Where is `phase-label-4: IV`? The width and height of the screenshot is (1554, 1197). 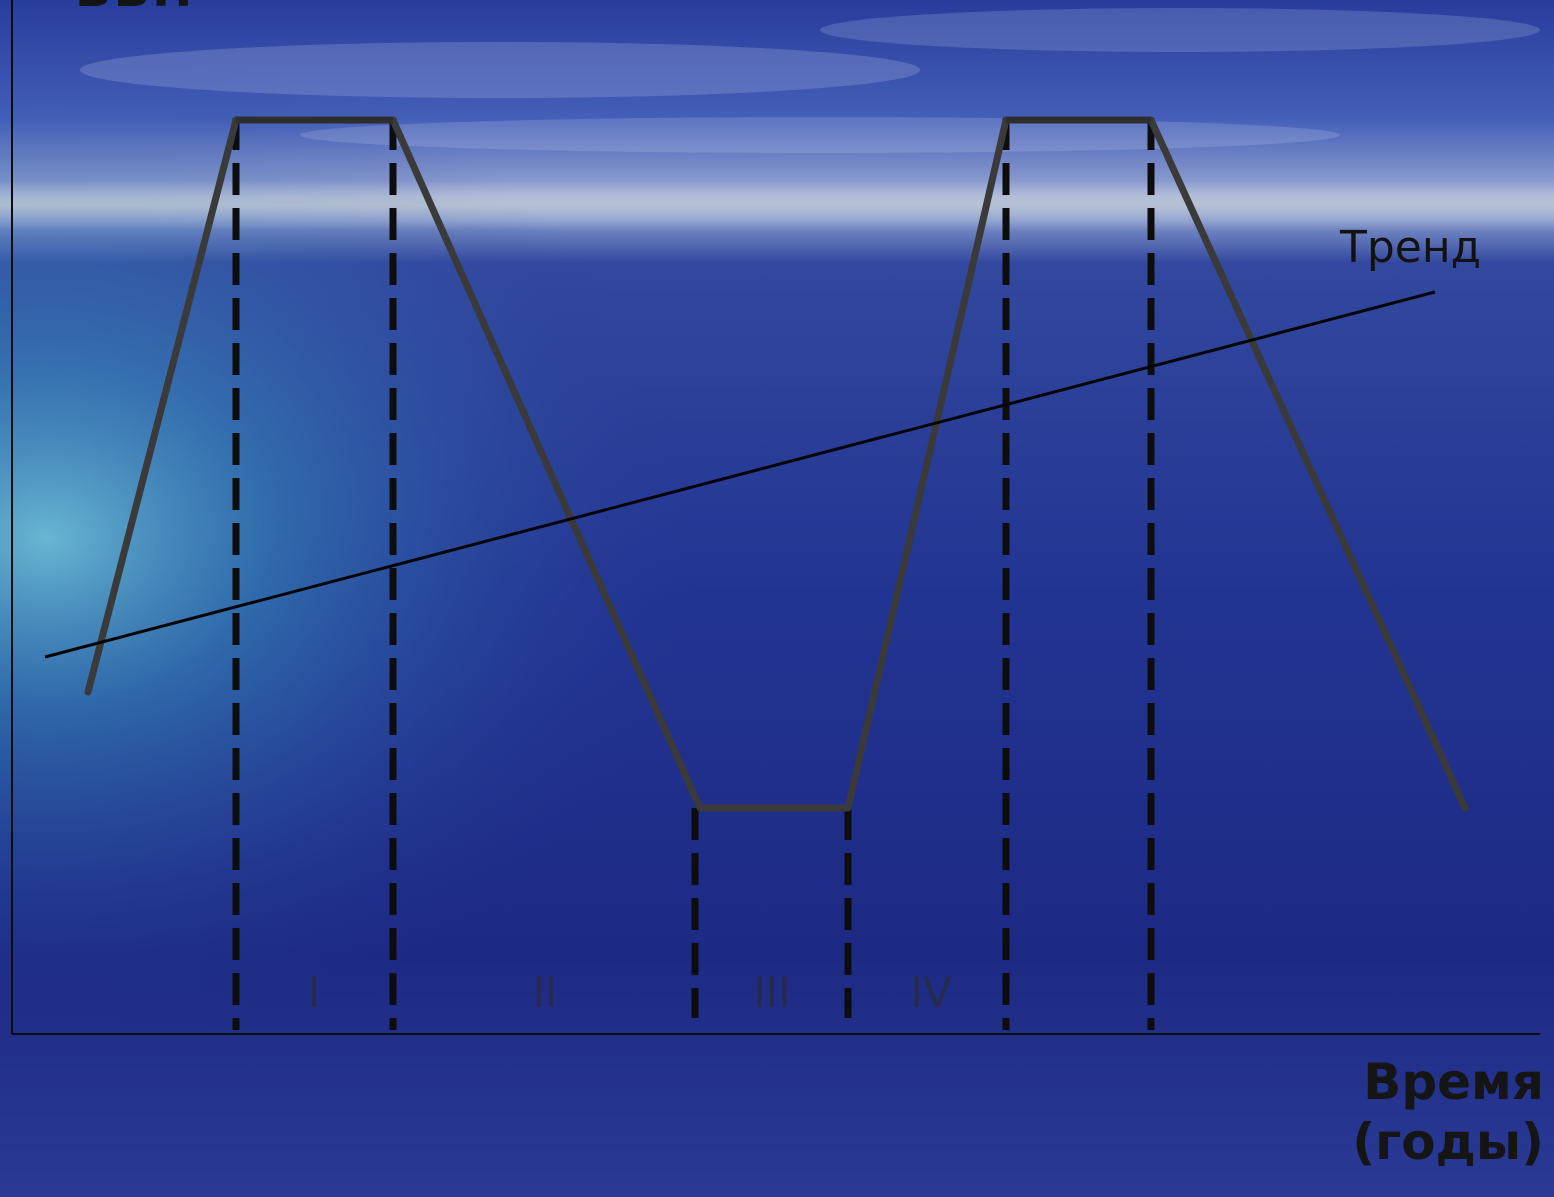
phase-label-4: IV is located at coordinates (931, 992).